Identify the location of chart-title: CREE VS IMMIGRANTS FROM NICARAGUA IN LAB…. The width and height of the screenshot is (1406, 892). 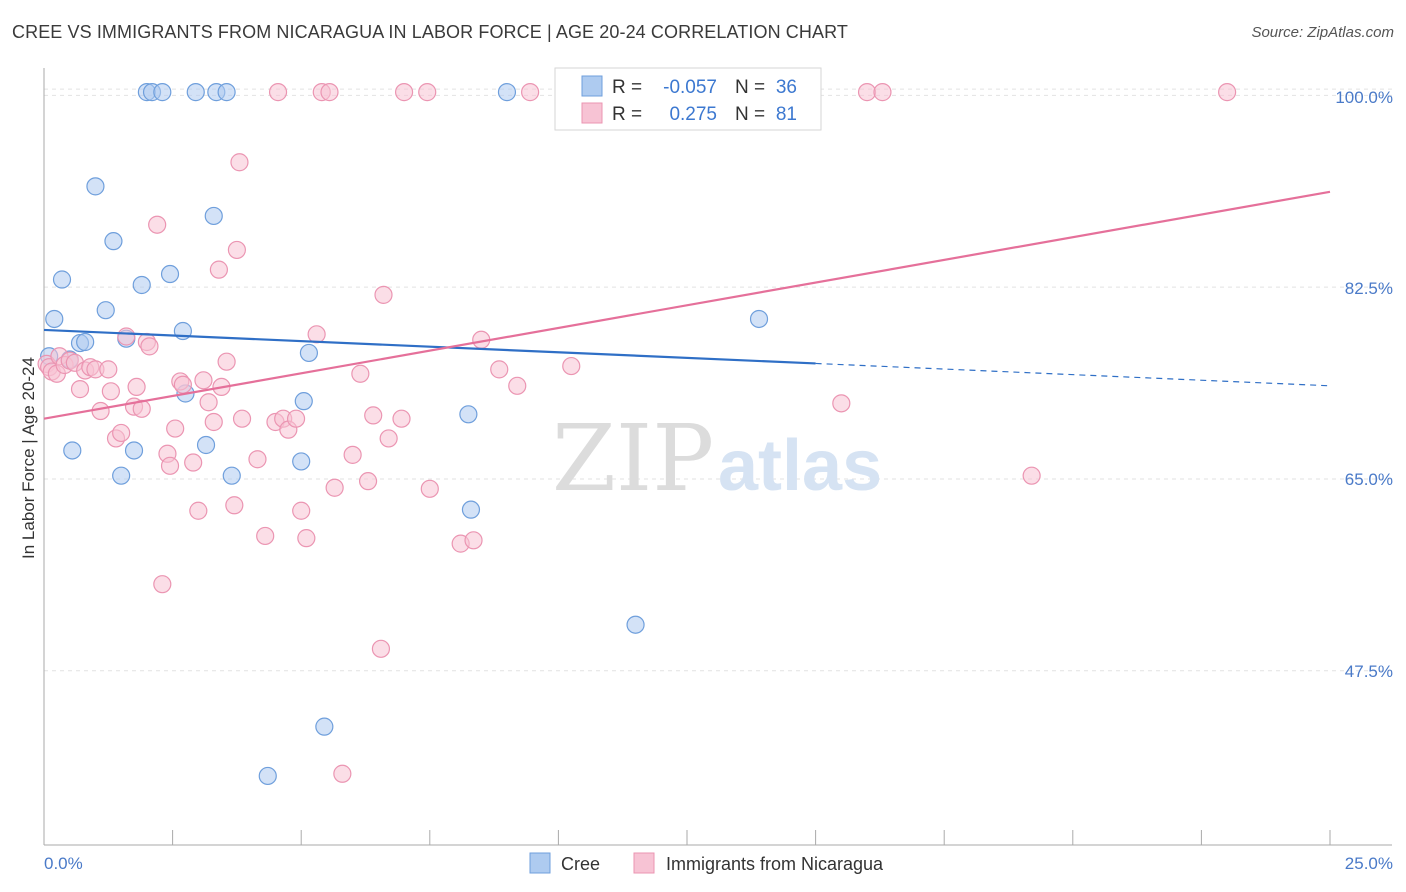
(430, 32).